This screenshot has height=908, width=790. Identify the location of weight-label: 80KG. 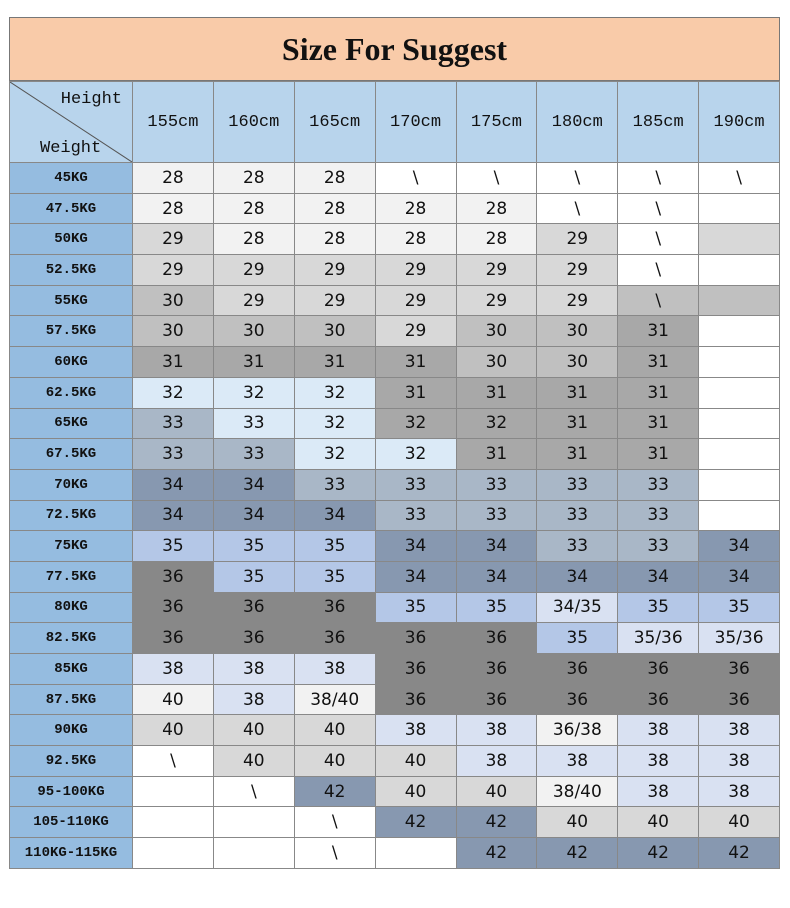
(71, 607).